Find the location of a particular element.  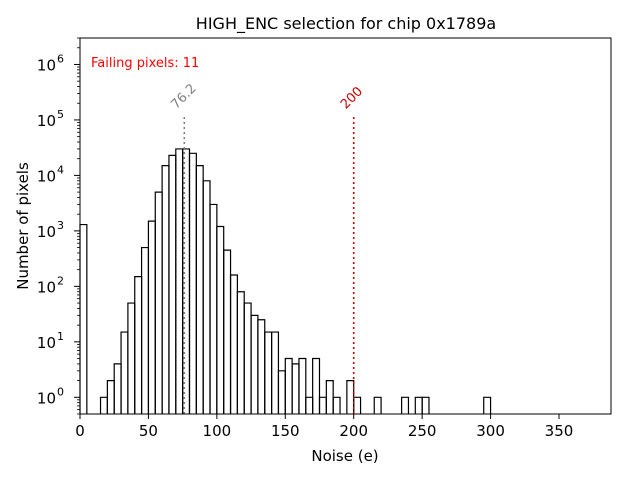

x-axis-label: Noise (e) is located at coordinates (344, 456).